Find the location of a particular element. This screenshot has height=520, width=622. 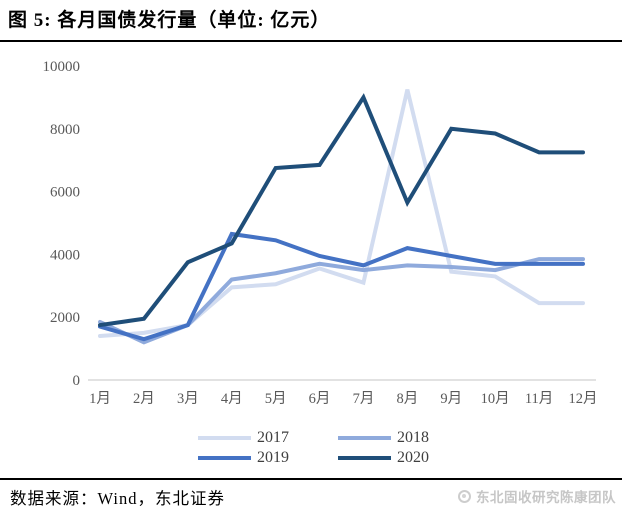

x-axis-tick-label: 6月 is located at coordinates (320, 399).